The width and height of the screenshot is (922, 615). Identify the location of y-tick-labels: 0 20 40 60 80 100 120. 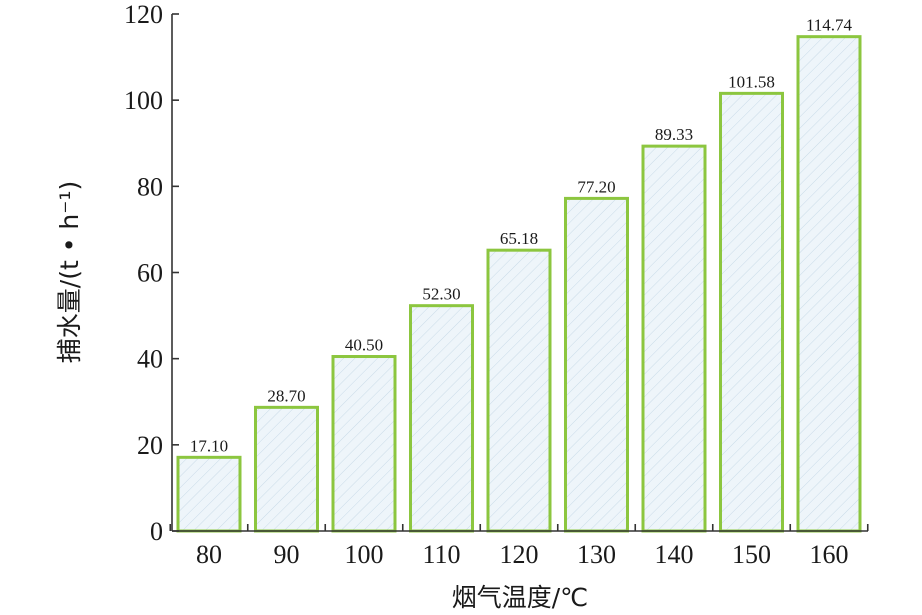
(143, 273).